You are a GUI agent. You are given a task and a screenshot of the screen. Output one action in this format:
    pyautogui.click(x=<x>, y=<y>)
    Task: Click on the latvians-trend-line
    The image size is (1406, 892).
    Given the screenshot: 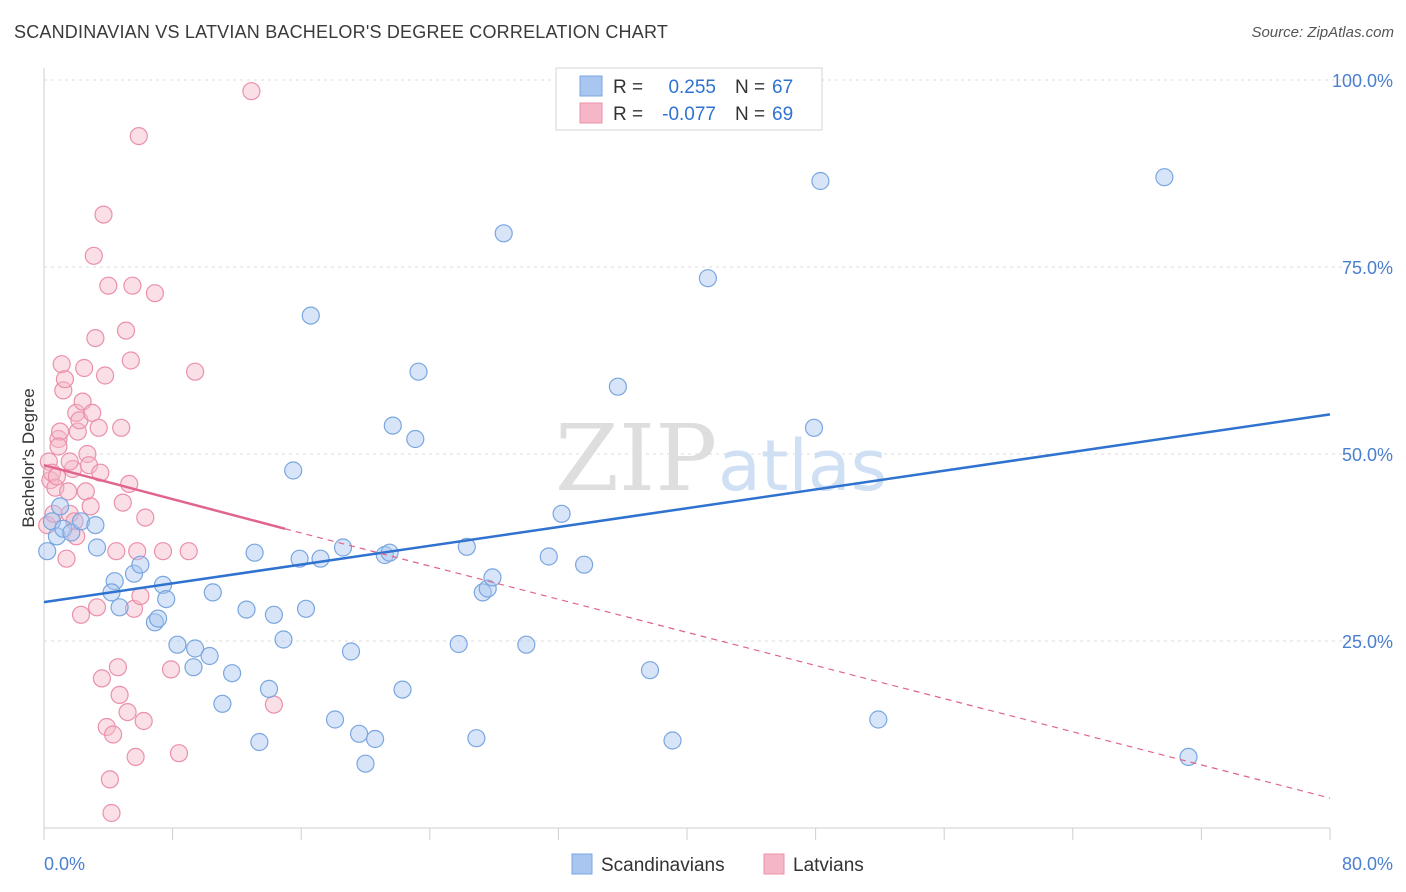 What is the action you would take?
    pyautogui.click(x=164, y=497)
    